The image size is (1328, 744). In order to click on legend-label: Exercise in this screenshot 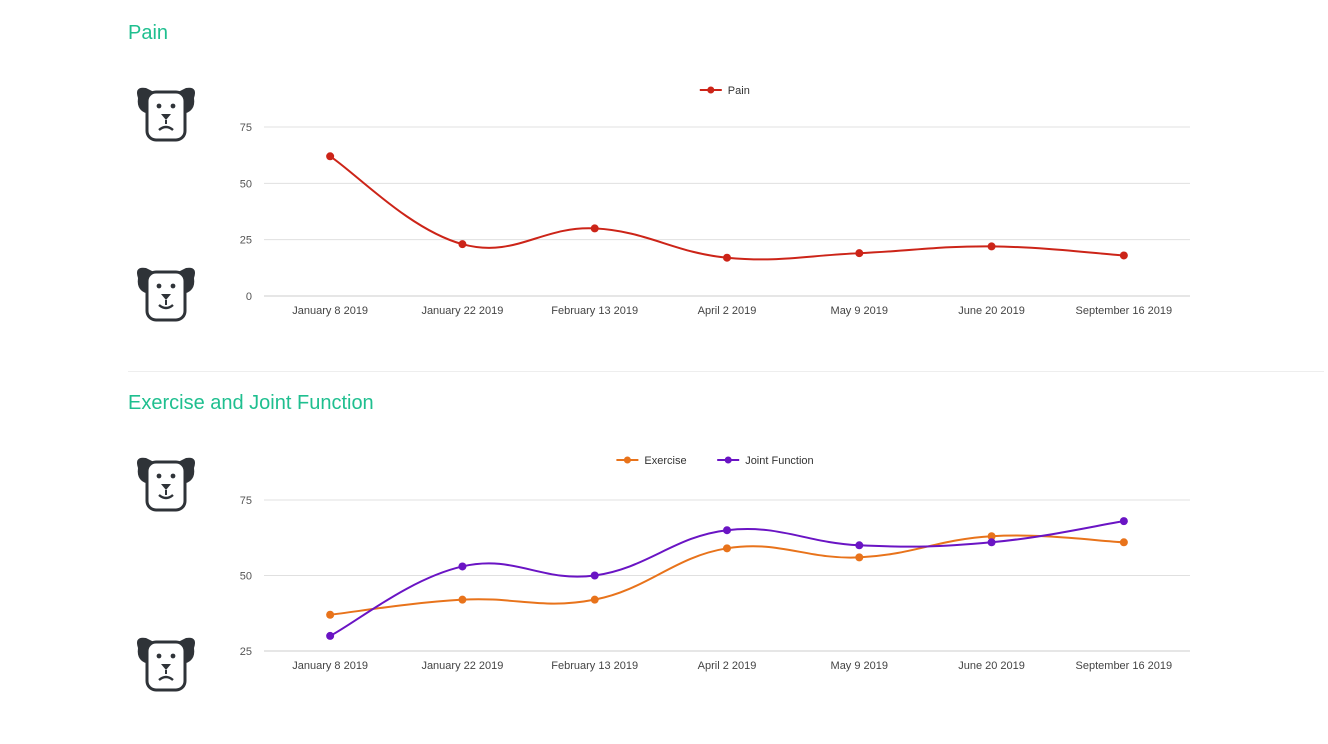, I will do `click(665, 461)`.